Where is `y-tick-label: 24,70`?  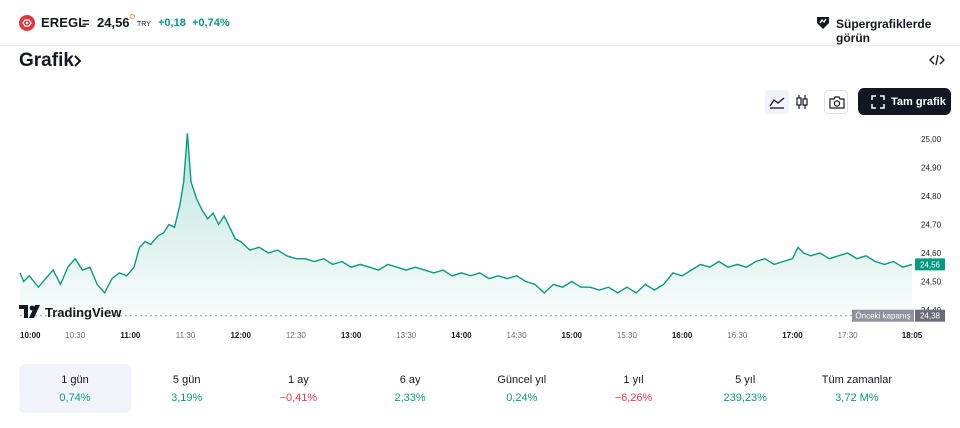
y-tick-label: 24,70 is located at coordinates (931, 225).